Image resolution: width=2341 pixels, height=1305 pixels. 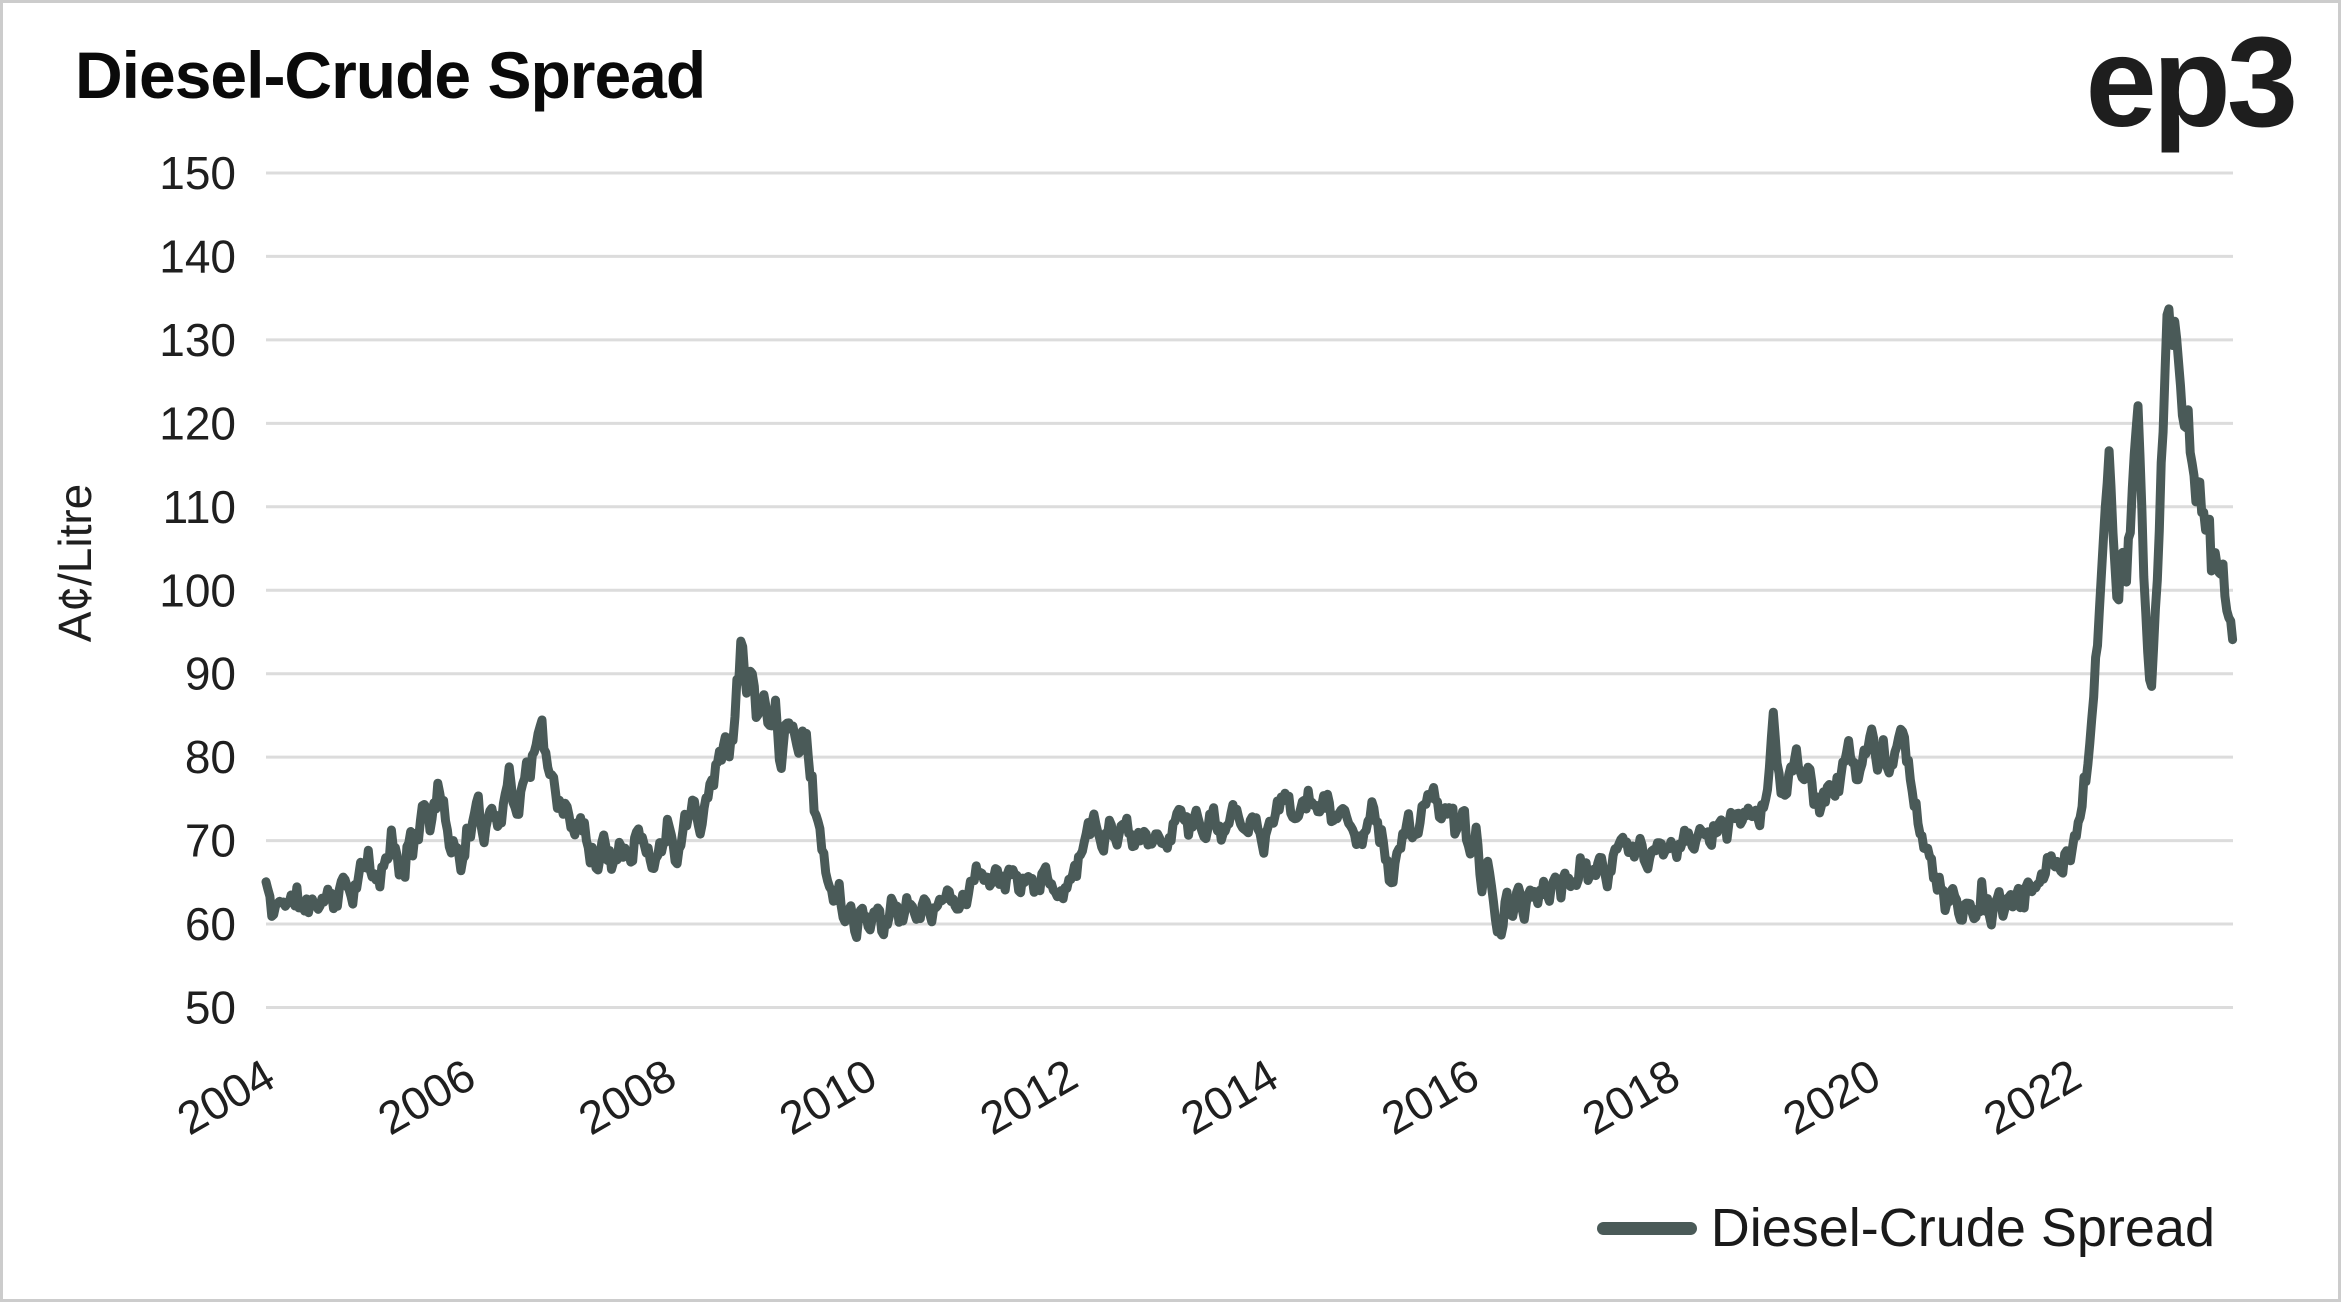 I want to click on y-tick-label: 60, so click(x=210, y=924).